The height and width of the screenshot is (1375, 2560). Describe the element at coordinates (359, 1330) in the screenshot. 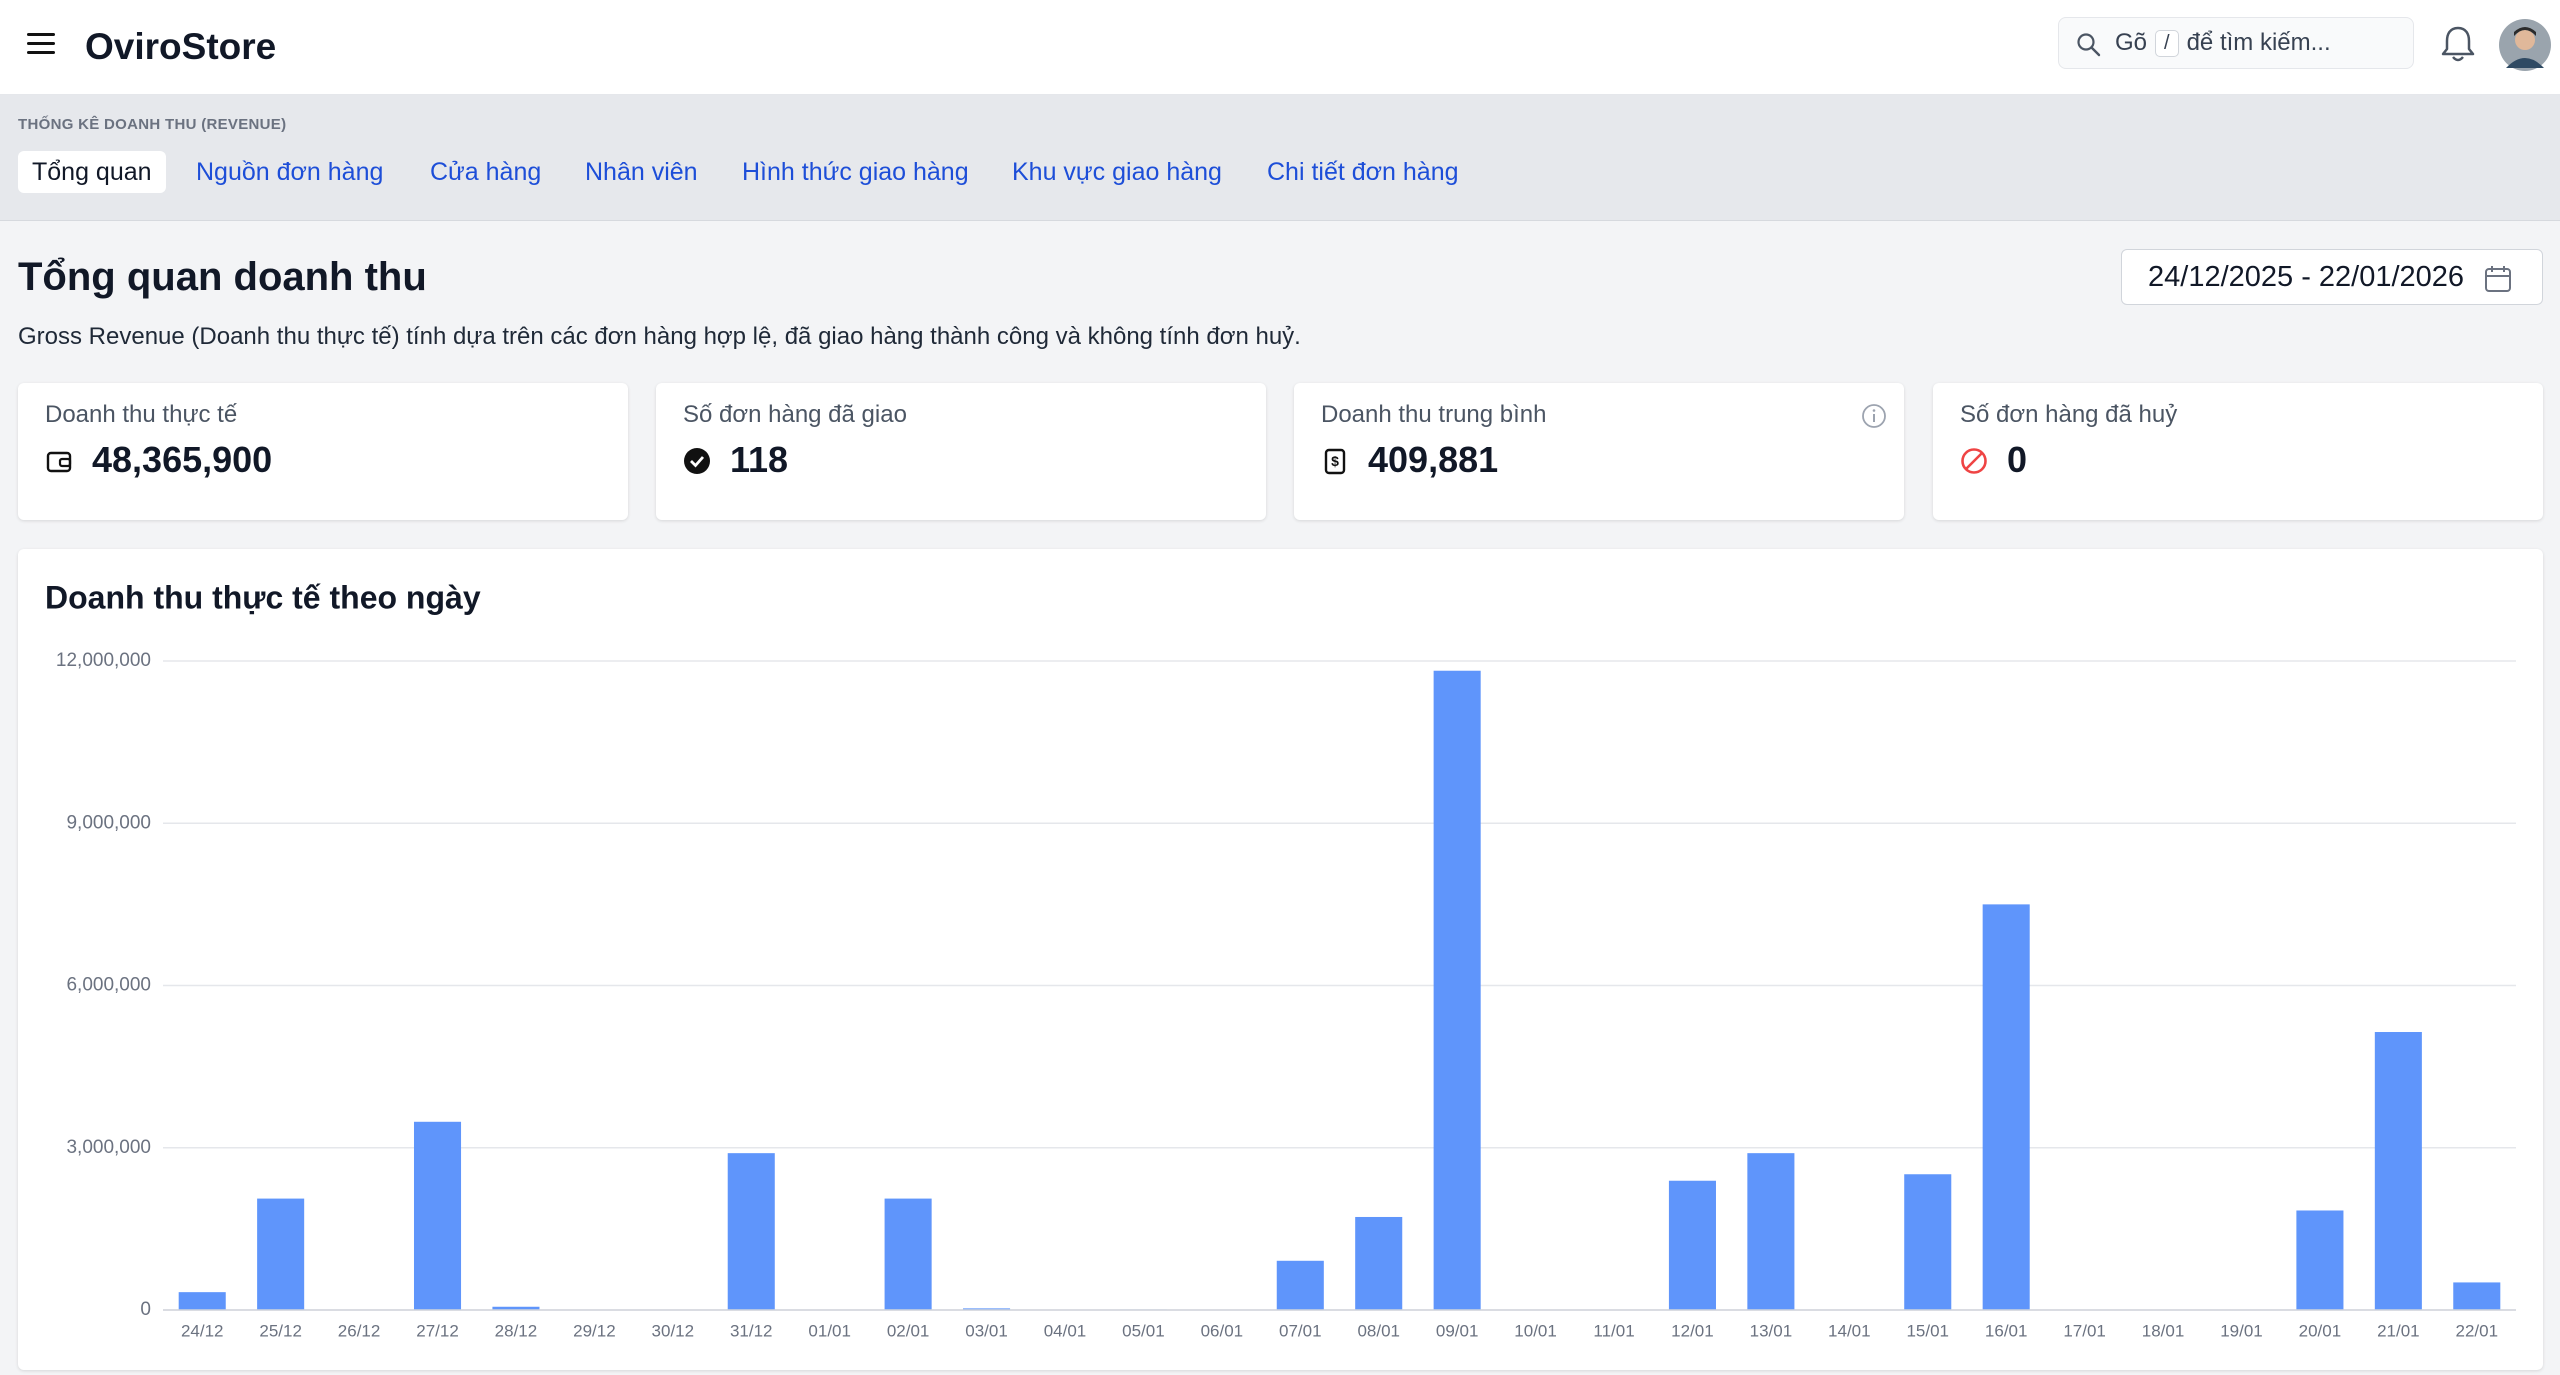

I see `x-tick-label: 26/12` at that location.